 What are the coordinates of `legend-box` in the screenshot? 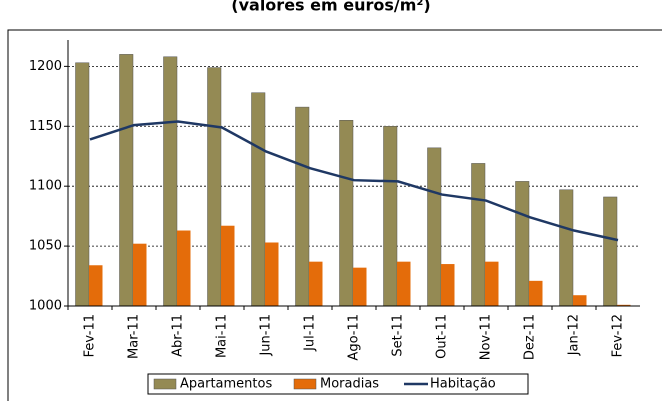 It's located at (338, 384).